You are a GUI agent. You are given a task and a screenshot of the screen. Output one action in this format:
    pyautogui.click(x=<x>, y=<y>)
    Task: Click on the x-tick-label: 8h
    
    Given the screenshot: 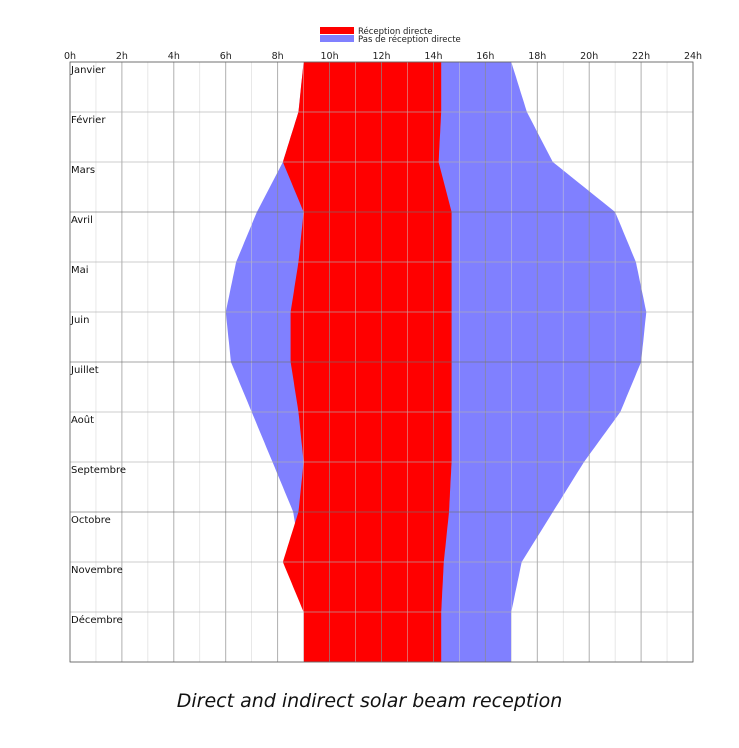 What is the action you would take?
    pyautogui.click(x=278, y=56)
    